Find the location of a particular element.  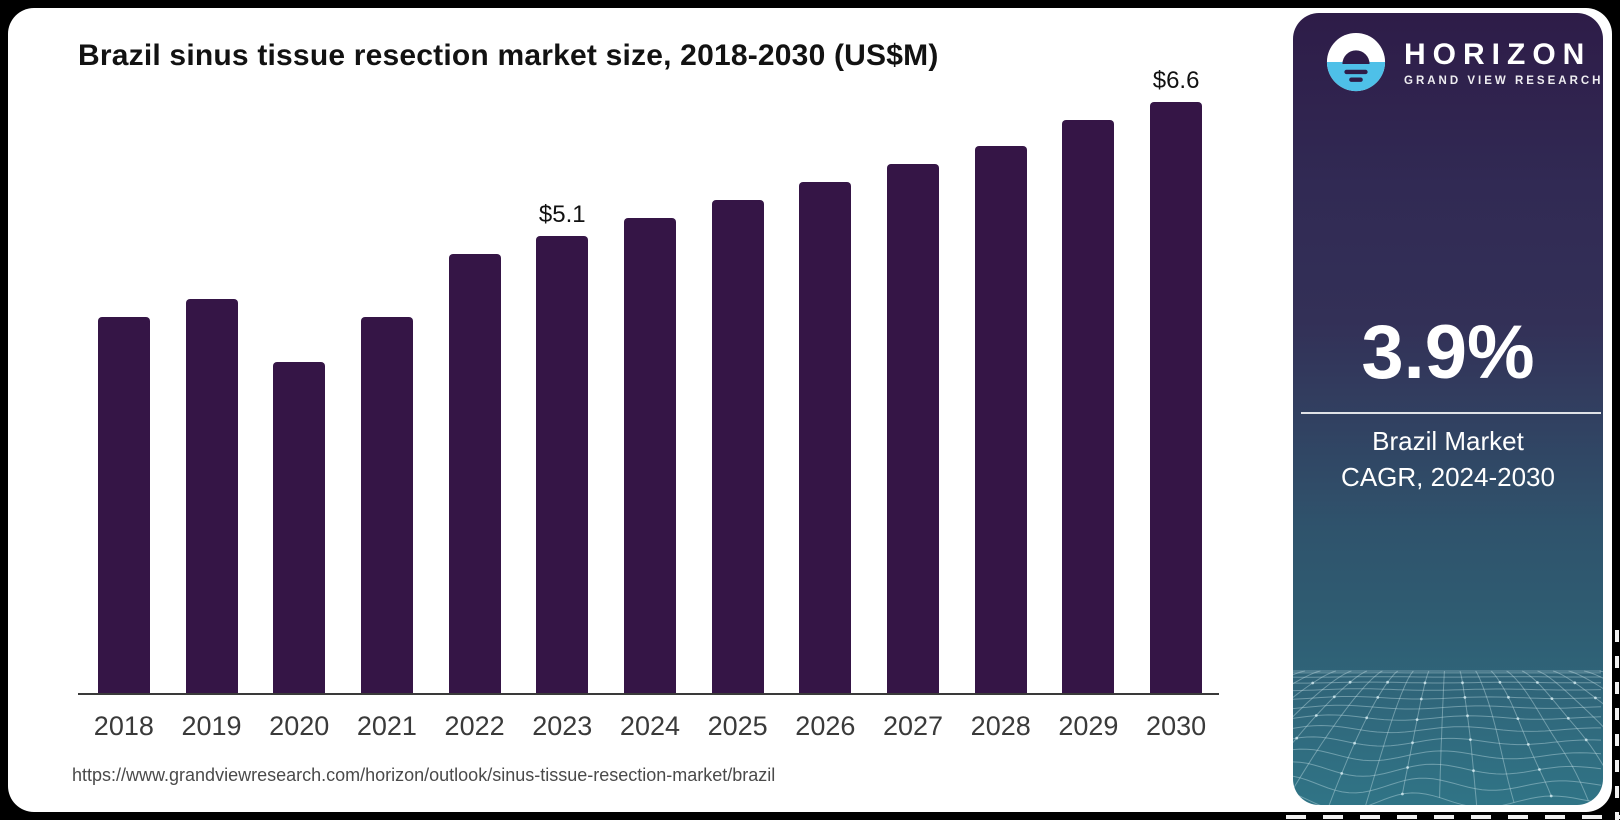

bar-2023 is located at coordinates (562, 464).